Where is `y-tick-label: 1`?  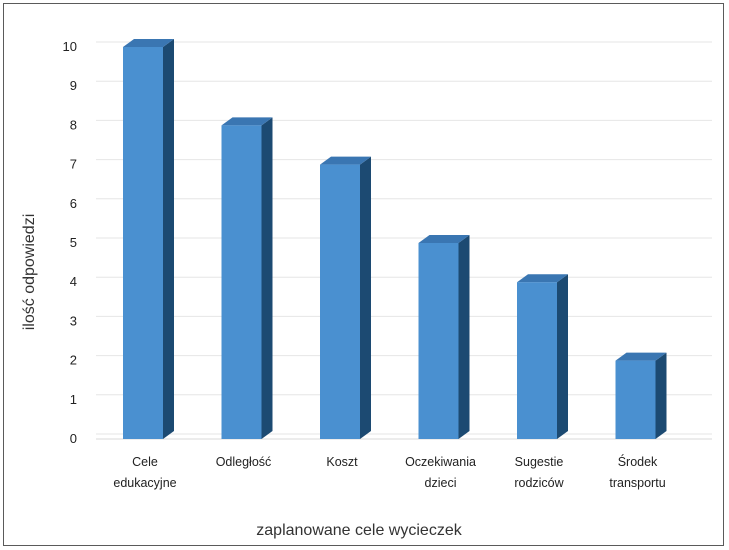
y-tick-label: 1 is located at coordinates (73, 399).